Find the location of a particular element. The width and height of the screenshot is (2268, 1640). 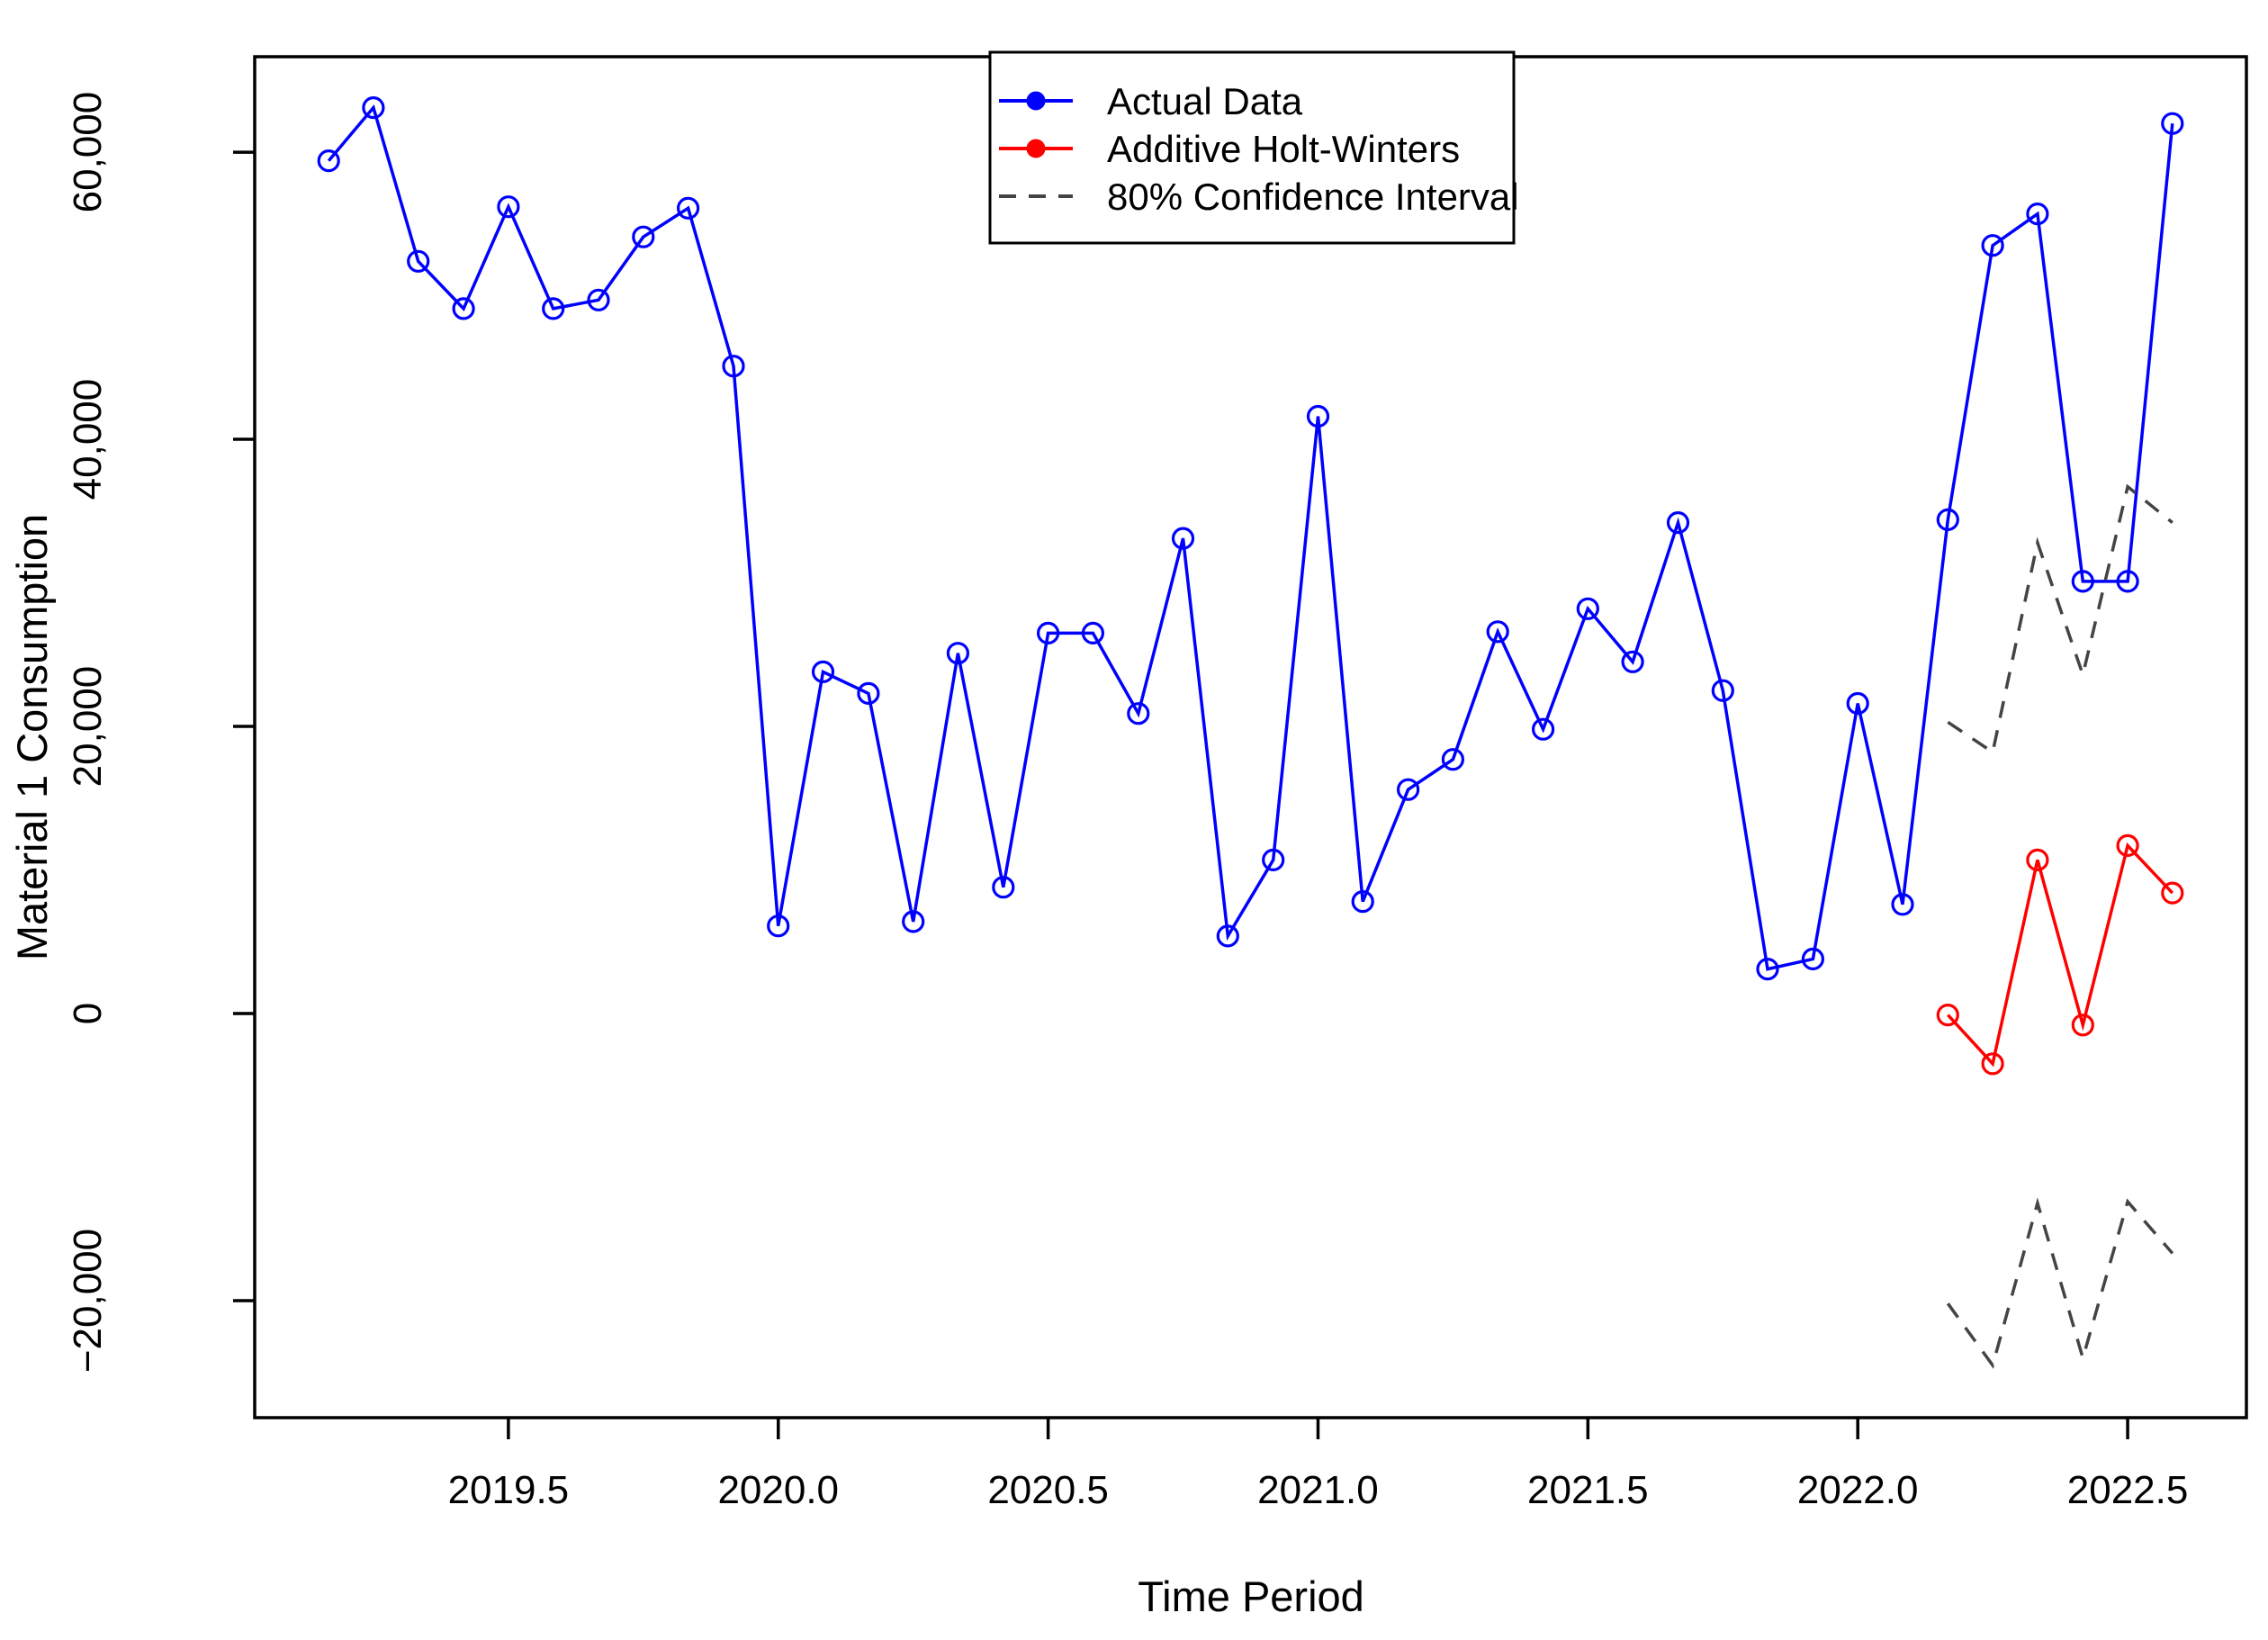

additive-holt-winters-line is located at coordinates (2060, 955).